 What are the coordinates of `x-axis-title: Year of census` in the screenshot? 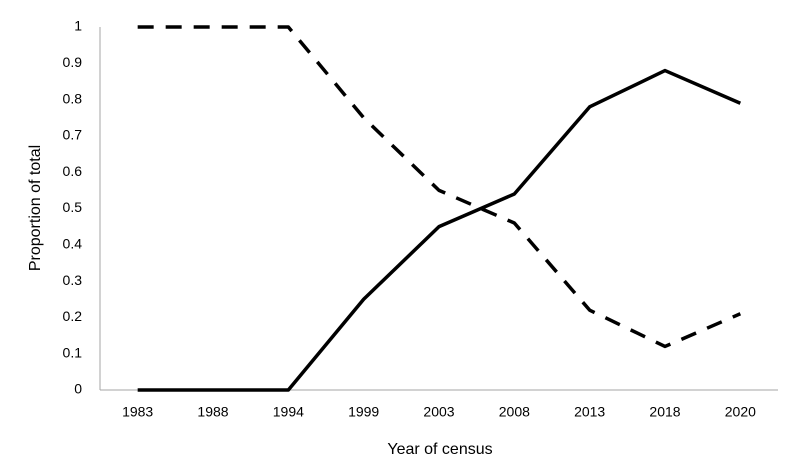 It's located at (439, 449).